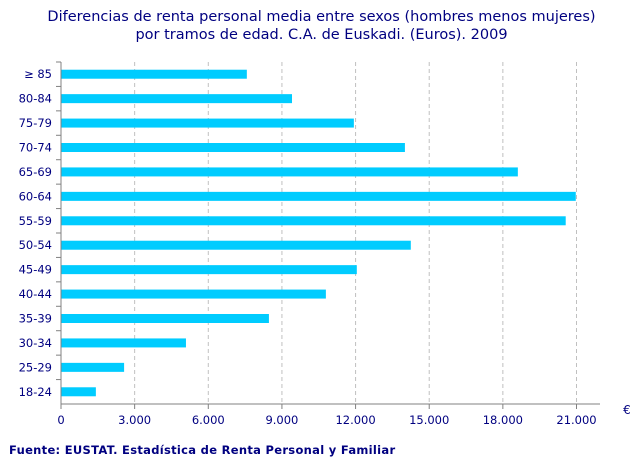 The width and height of the screenshot is (643, 470). What do you see at coordinates (503, 420) in the screenshot?
I see `x-tick-label: 18.000` at bounding box center [503, 420].